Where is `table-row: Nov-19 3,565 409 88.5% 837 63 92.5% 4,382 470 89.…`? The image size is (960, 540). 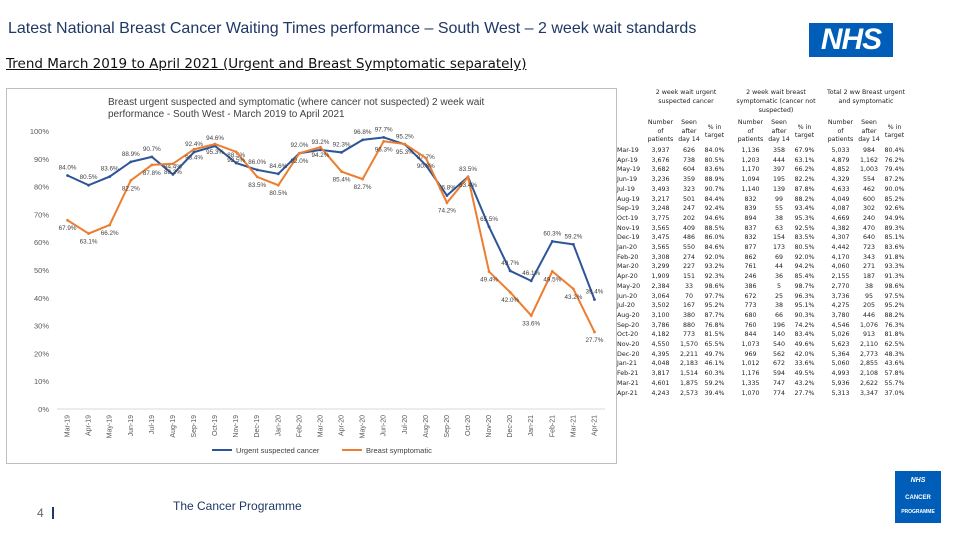
table-row: Nov-19 3,565 409 88.5% 837 63 92.5% 4,382 470 89.… is located at coordinates (762, 229).